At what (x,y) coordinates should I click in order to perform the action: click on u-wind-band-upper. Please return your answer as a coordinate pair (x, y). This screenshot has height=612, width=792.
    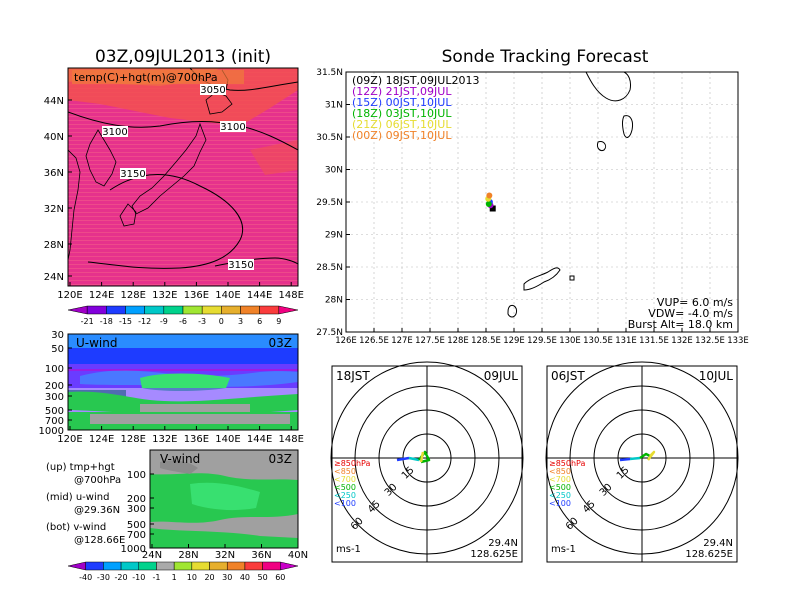
    Looking at the image, I should click on (183, 356).